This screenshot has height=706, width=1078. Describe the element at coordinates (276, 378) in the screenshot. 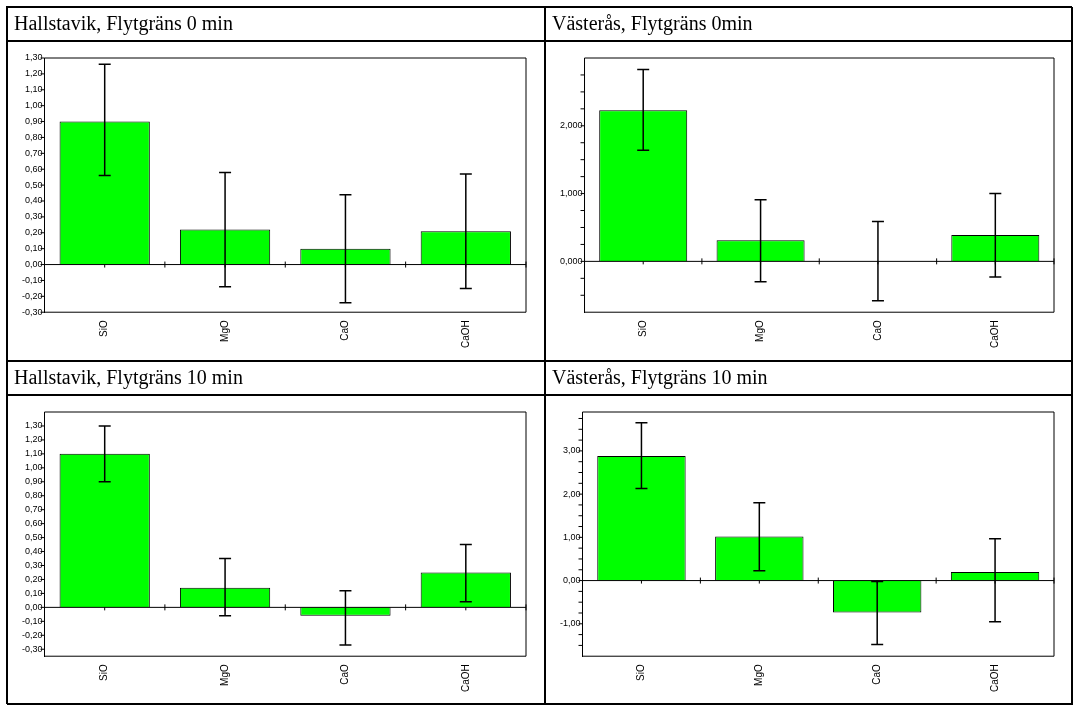

I see `chart-title: Hallstavik, Flytgräns 10 min` at that location.